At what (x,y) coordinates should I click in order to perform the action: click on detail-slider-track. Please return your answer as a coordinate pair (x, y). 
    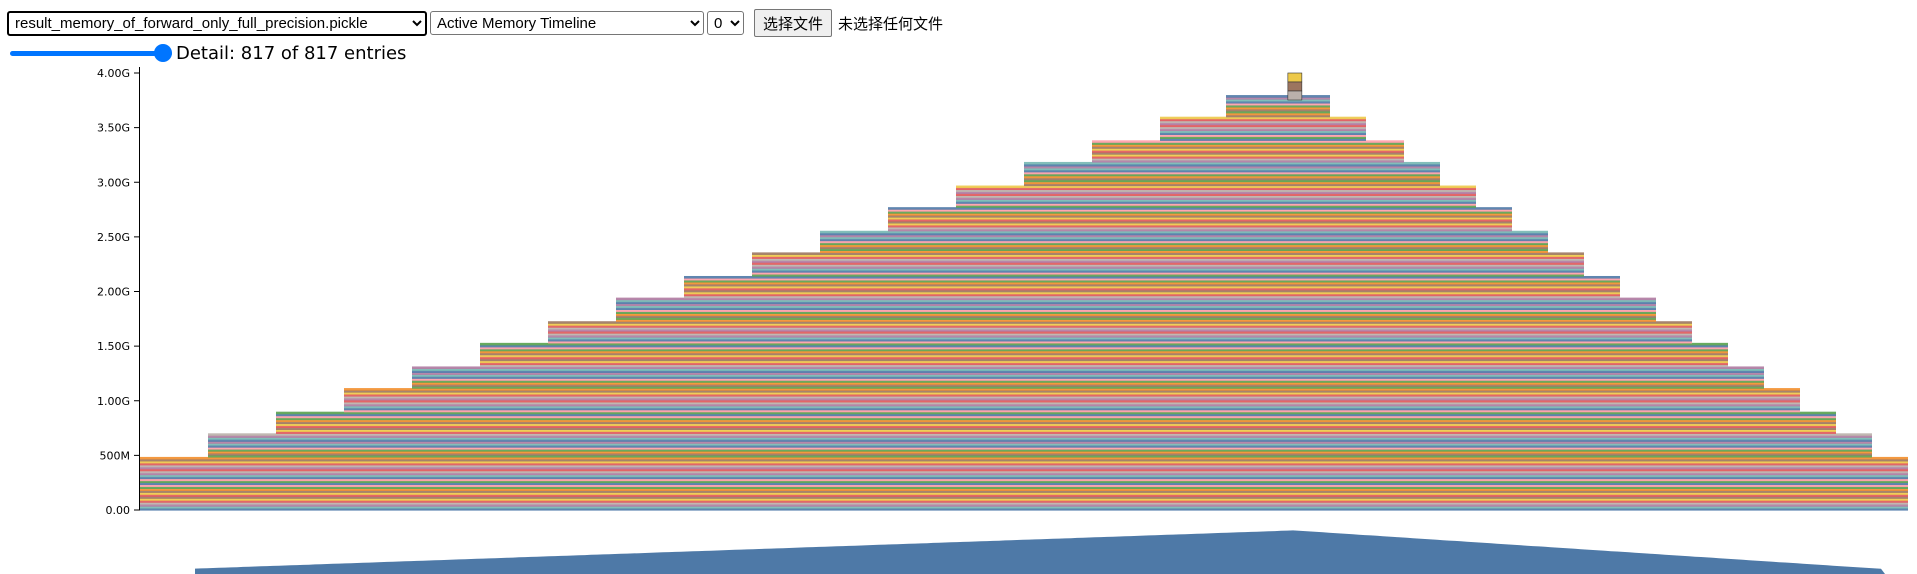
    Looking at the image, I should click on (91, 53).